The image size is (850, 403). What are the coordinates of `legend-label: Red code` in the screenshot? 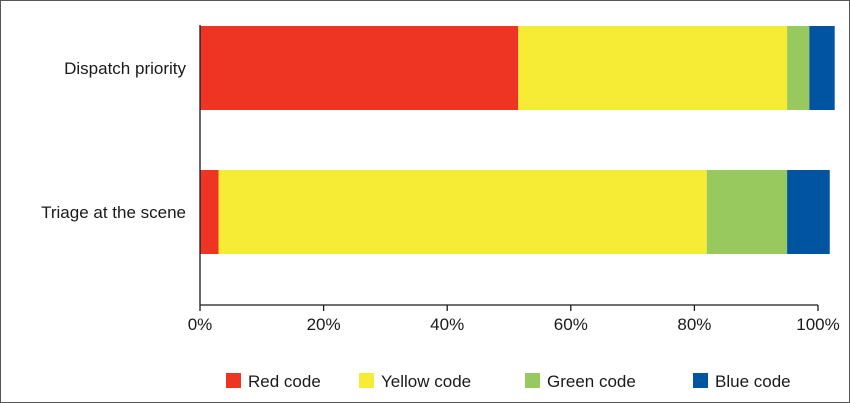 It's located at (284, 381).